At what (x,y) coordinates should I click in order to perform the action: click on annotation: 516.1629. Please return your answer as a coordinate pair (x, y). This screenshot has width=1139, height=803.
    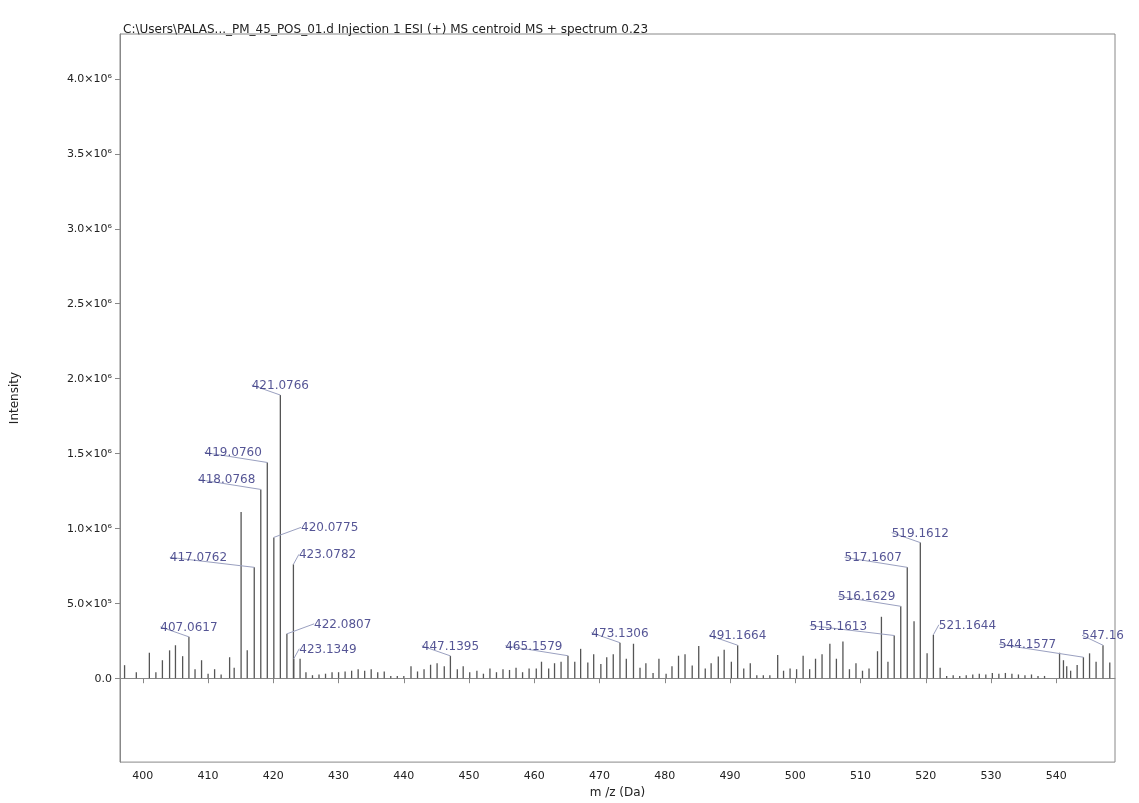
    Looking at the image, I should click on (867, 596).